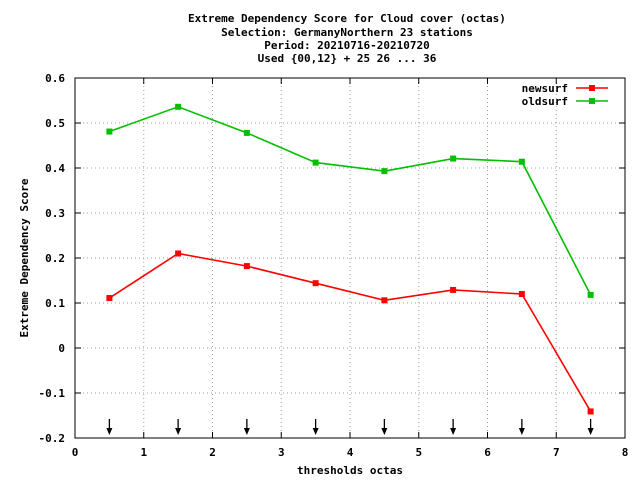 The width and height of the screenshot is (640, 480). I want to click on y-tick-label: 0.6, so click(55, 78).